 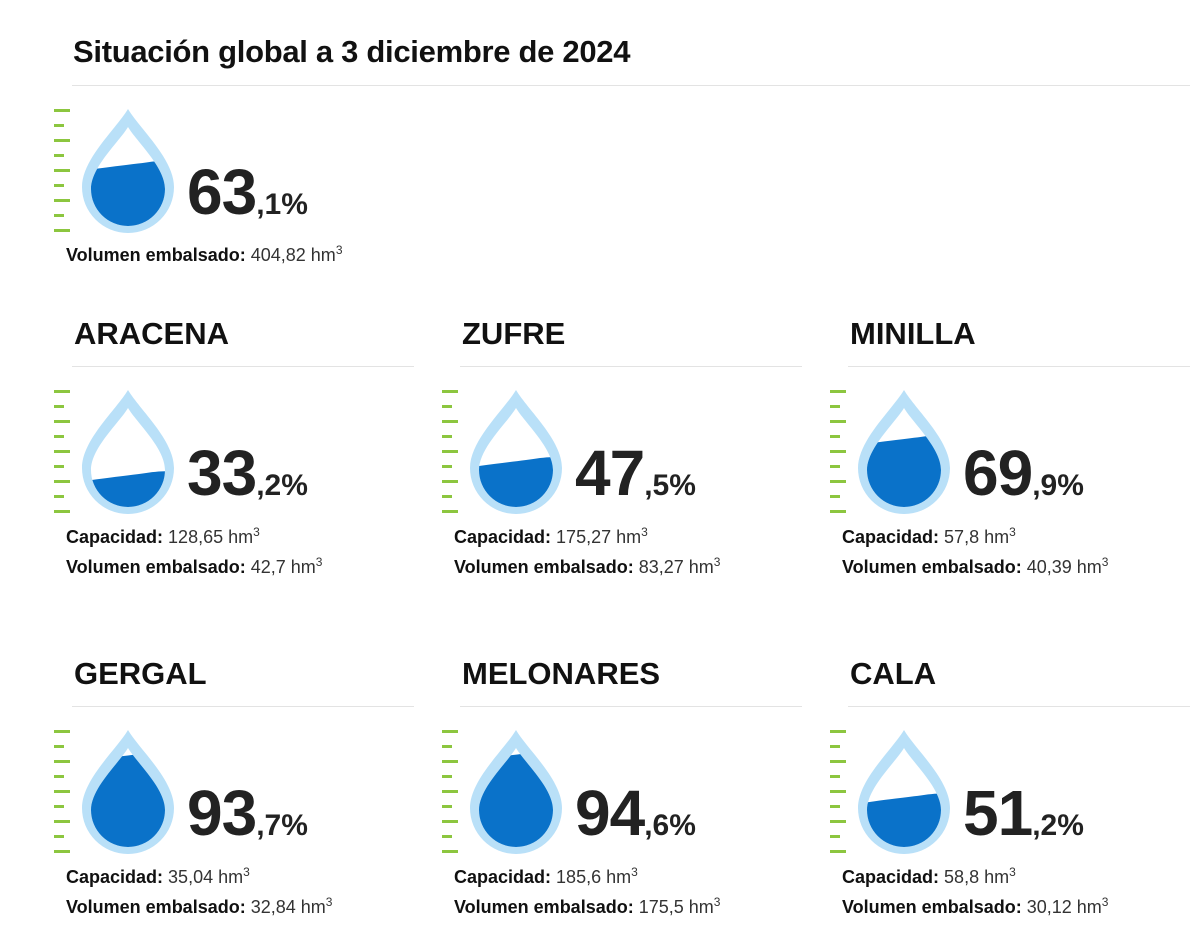 I want to click on level-gauge: 47,5%, so click(x=616, y=453).